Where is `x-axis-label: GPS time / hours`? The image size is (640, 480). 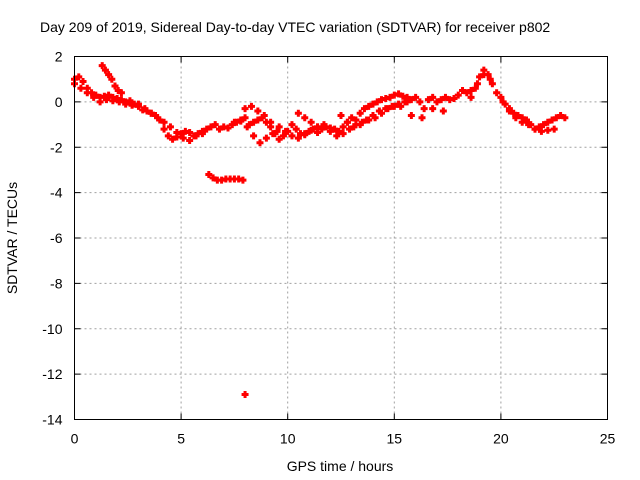 x-axis-label: GPS time / hours is located at coordinates (340, 466).